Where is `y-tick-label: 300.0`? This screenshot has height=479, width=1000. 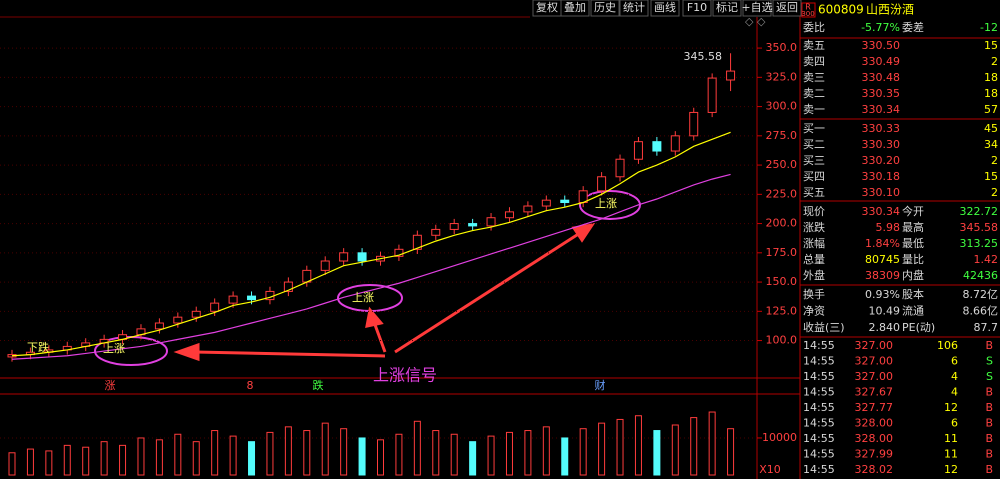
y-tick-label: 300.0 is located at coordinates (782, 106).